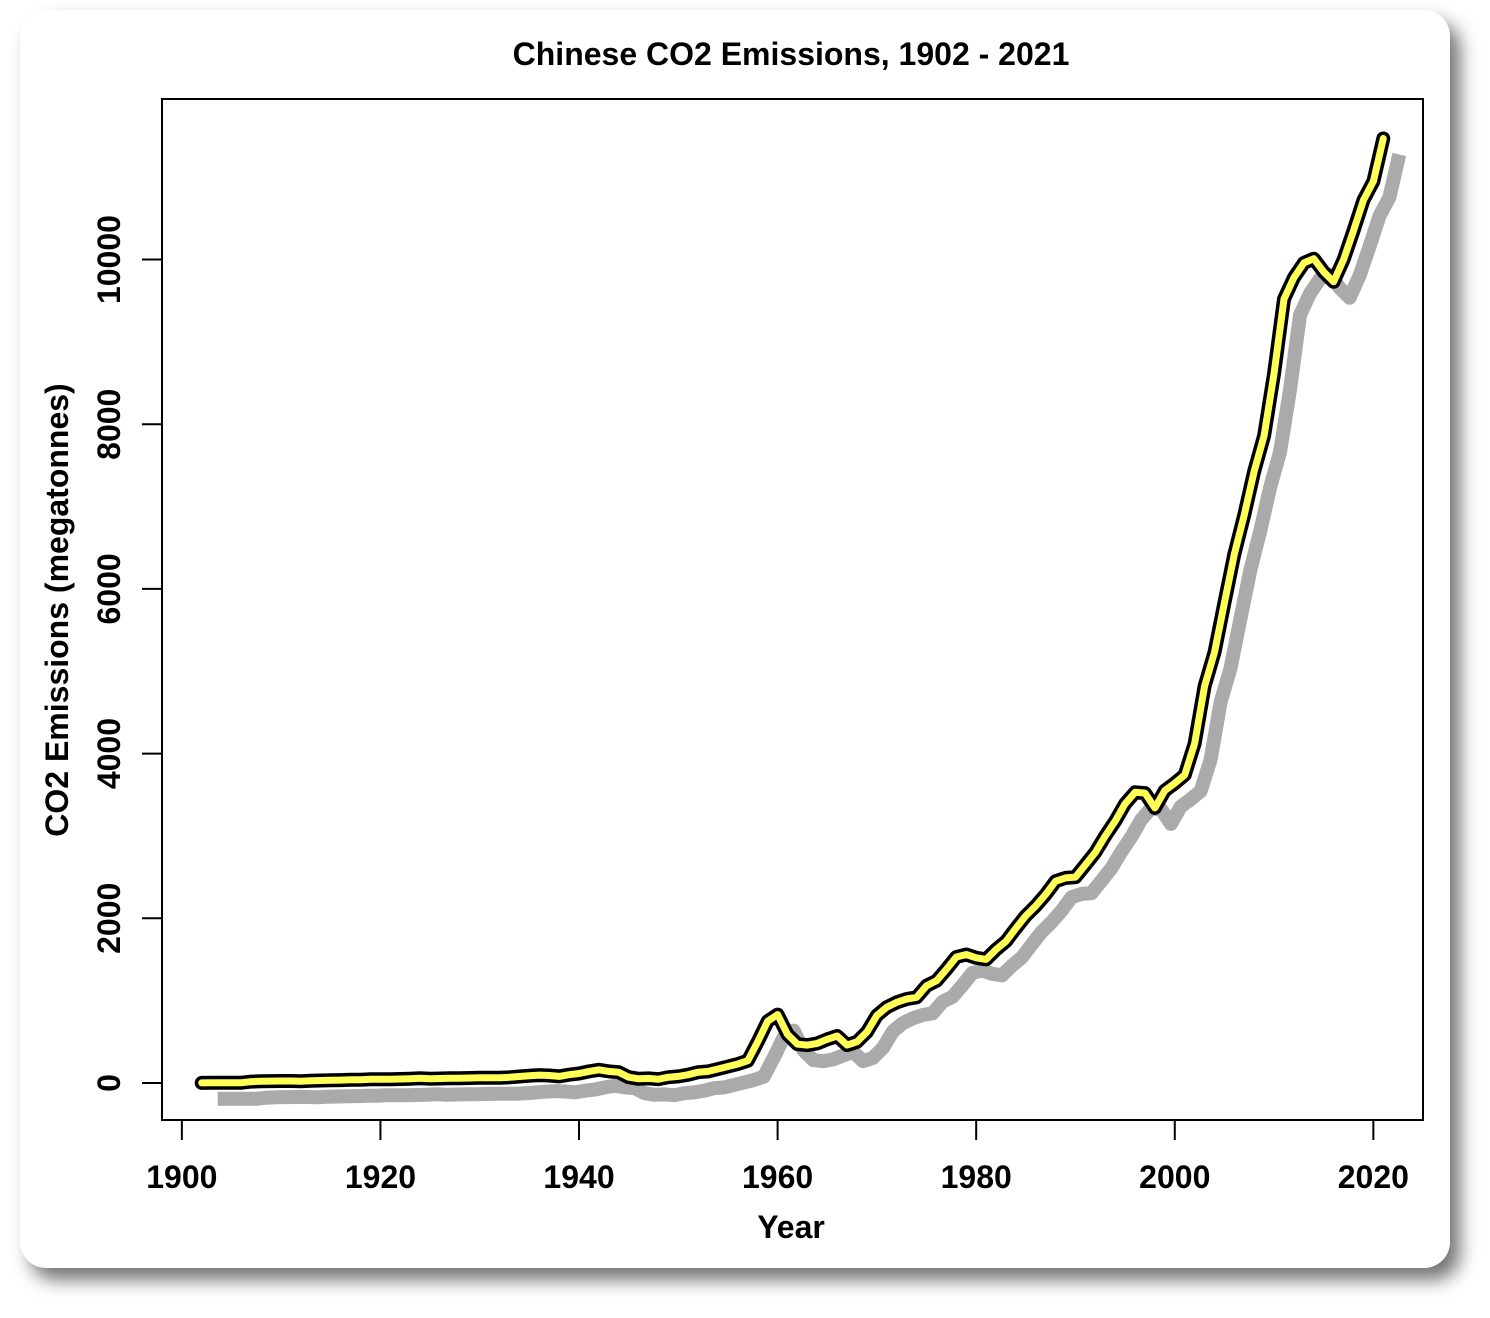 Image resolution: width=1490 pixels, height=1318 pixels. What do you see at coordinates (791, 1227) in the screenshot?
I see `x-axis-label: Year` at bounding box center [791, 1227].